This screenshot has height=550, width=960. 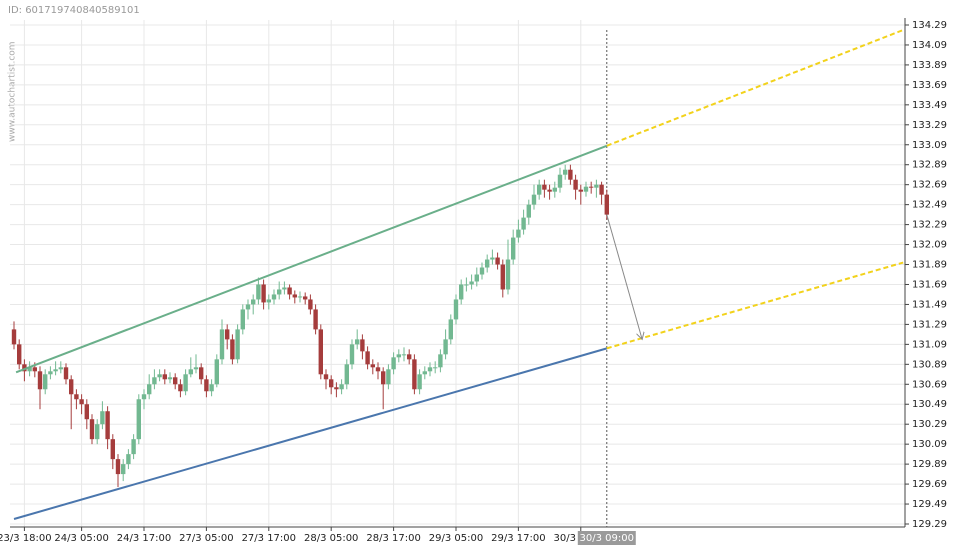 I want to click on y-tick-label: 129.69, so click(x=929, y=484).